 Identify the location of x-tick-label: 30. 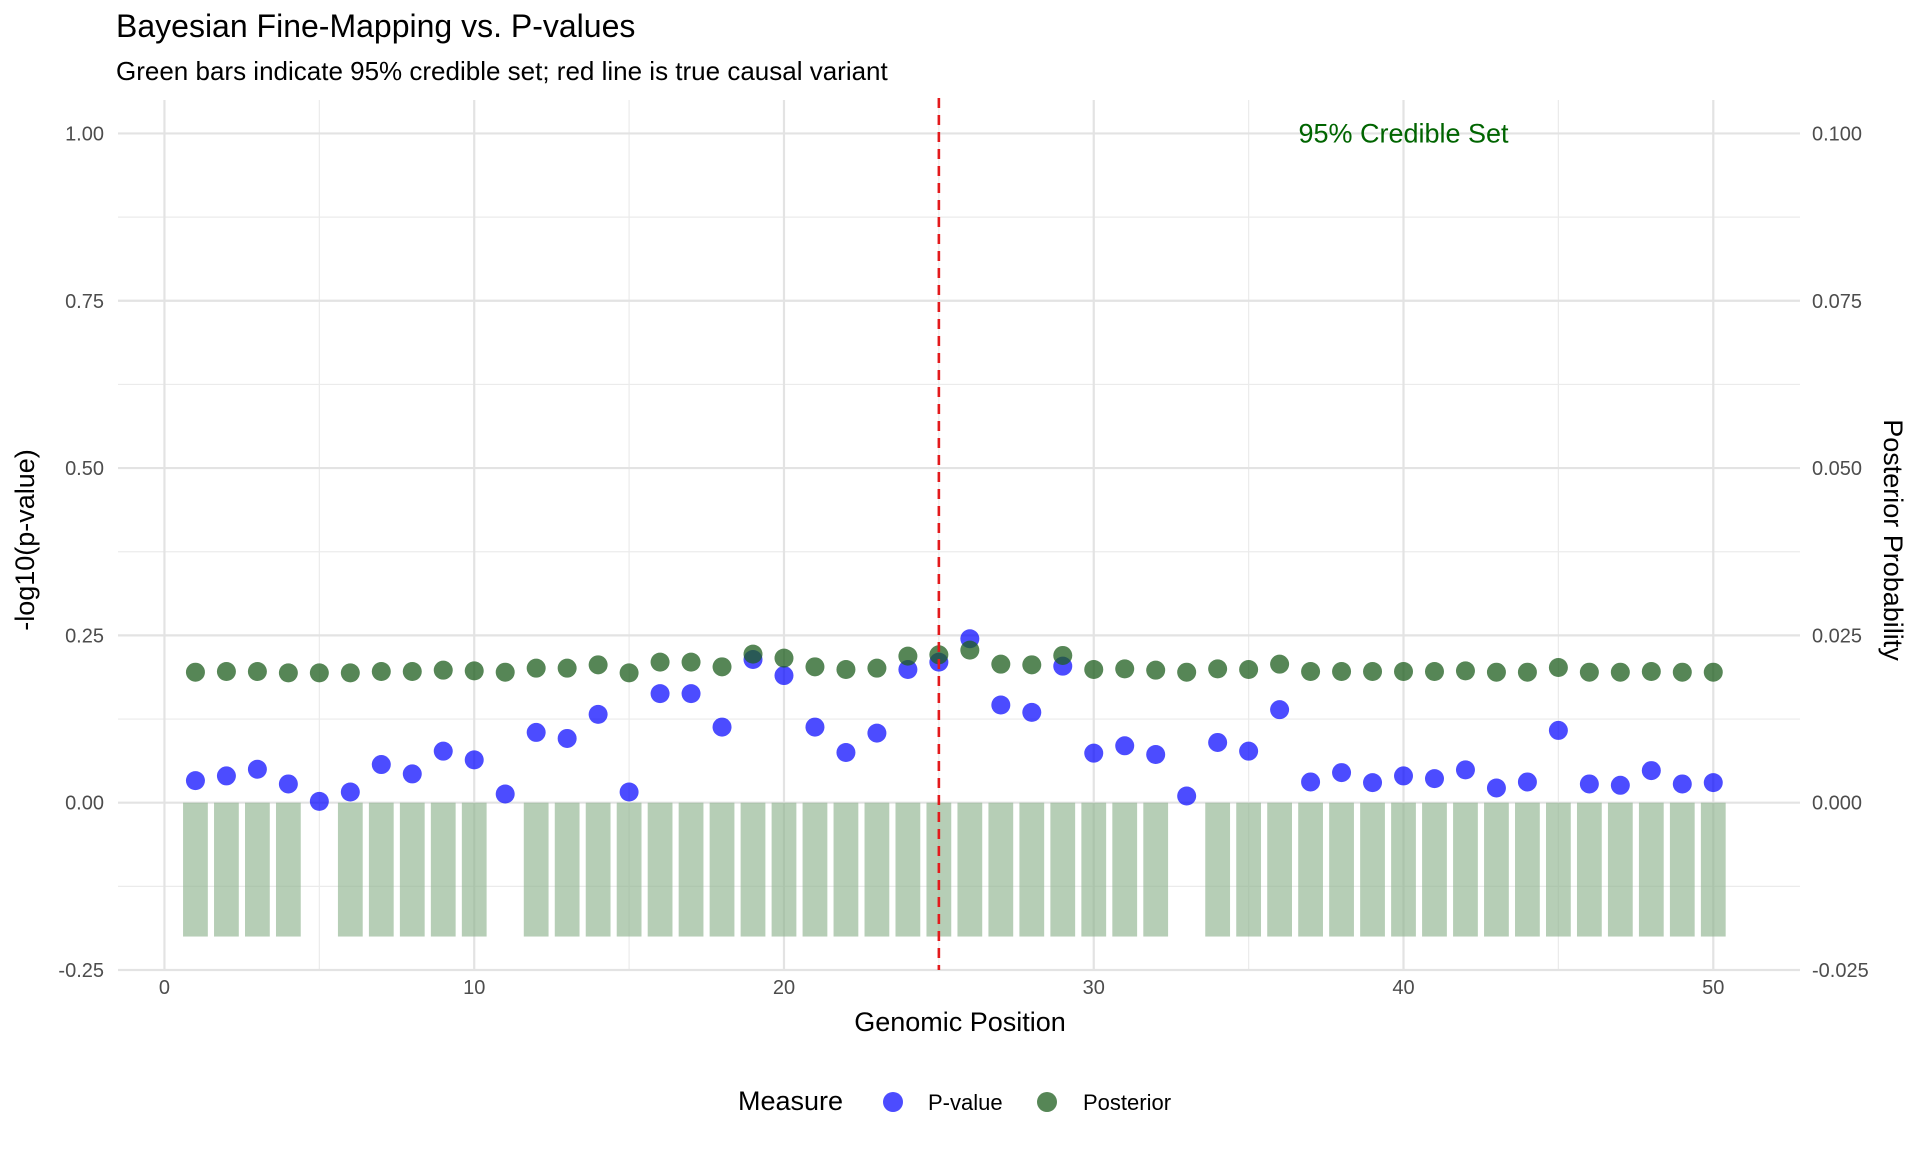
(1094, 988).